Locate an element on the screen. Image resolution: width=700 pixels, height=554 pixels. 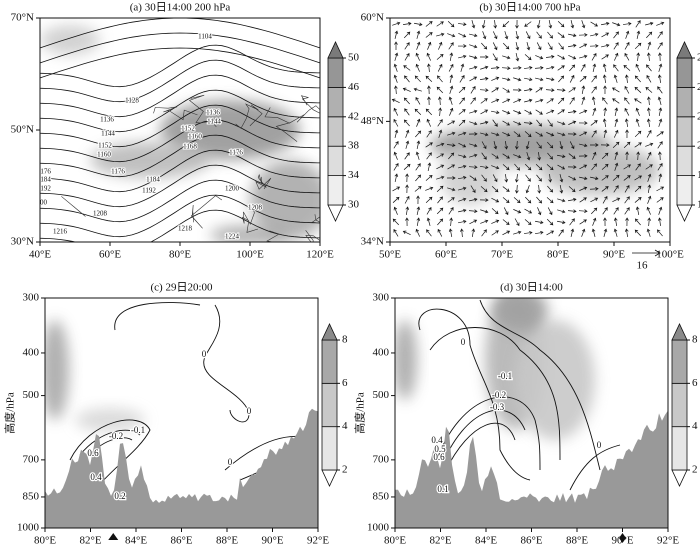
x-tick-label: 40°E is located at coordinates (40, 255).